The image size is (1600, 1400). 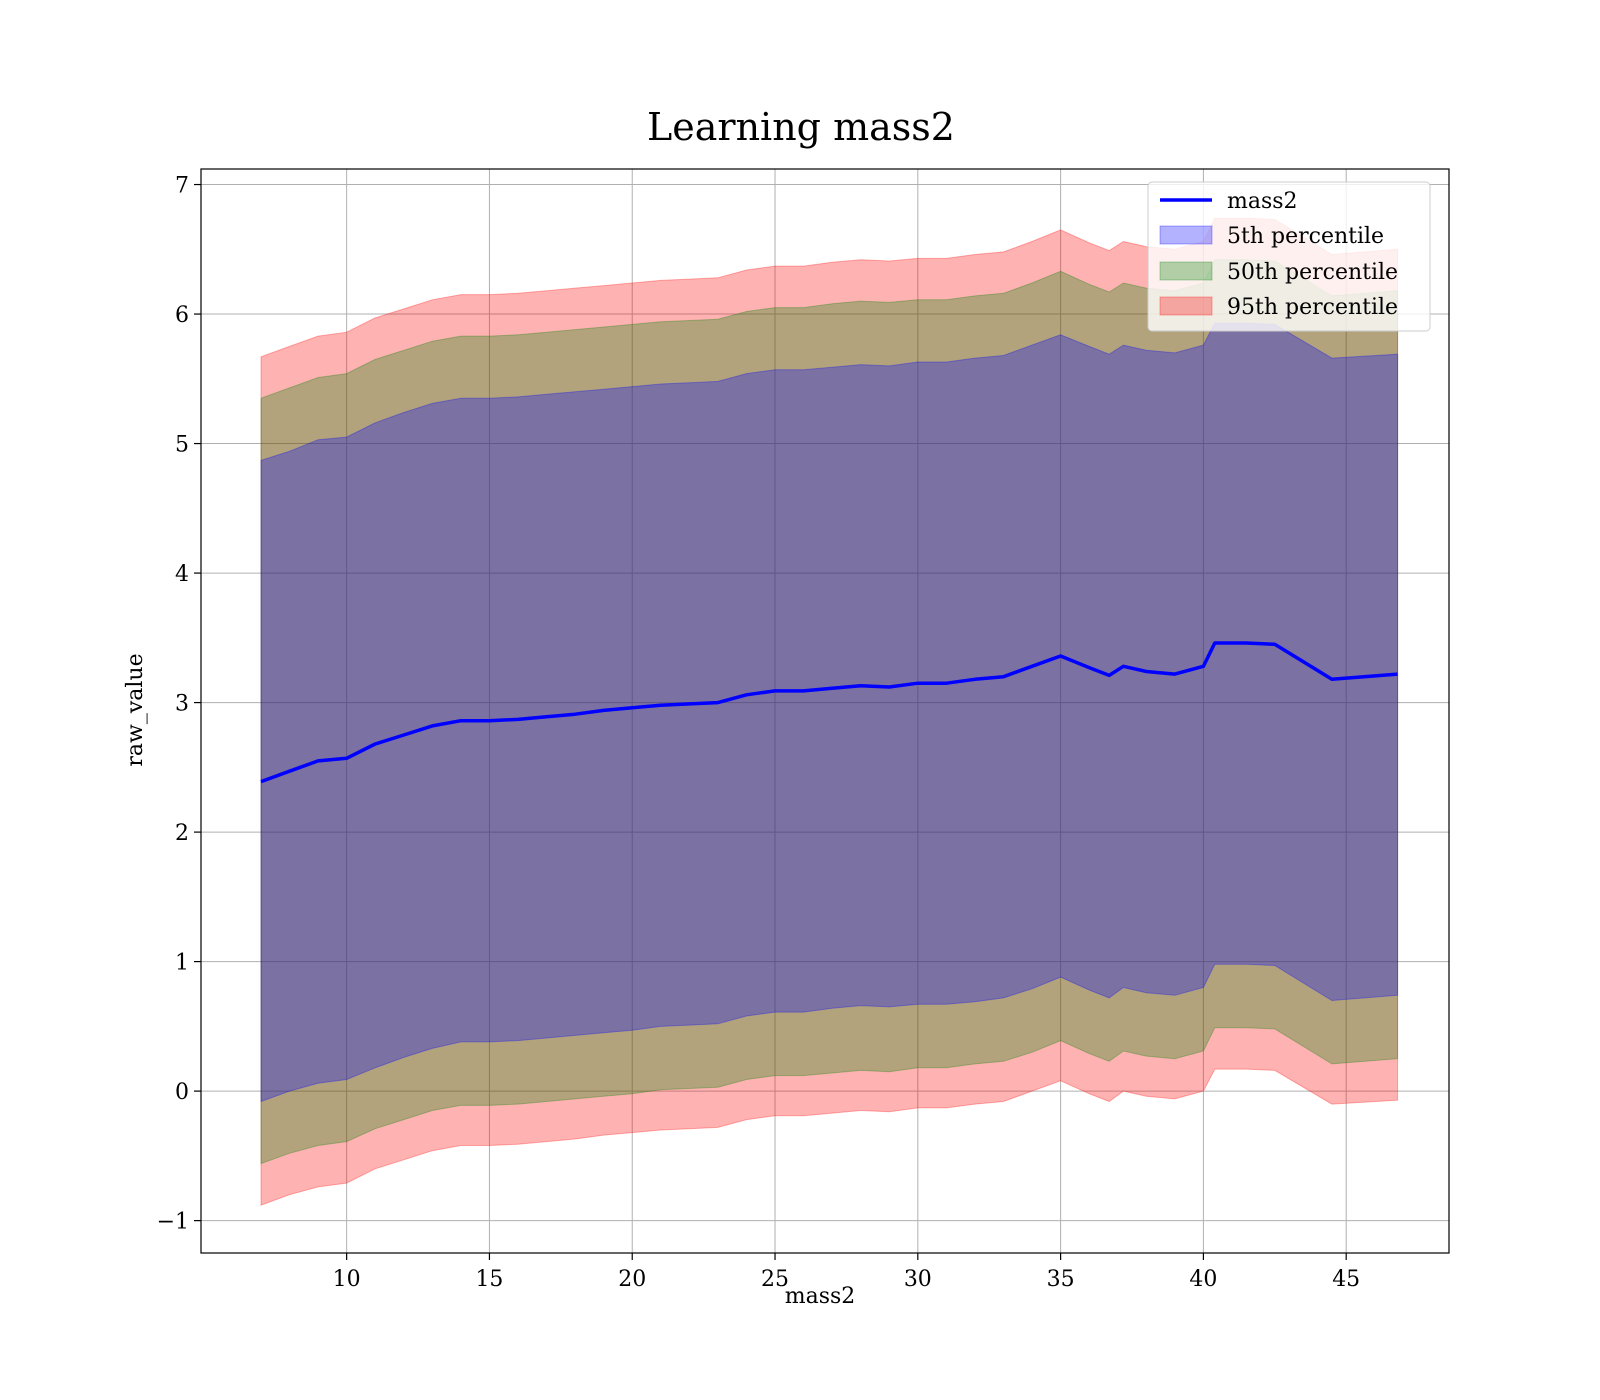 I want to click on x-tick-label: 40, so click(x=1203, y=1279).